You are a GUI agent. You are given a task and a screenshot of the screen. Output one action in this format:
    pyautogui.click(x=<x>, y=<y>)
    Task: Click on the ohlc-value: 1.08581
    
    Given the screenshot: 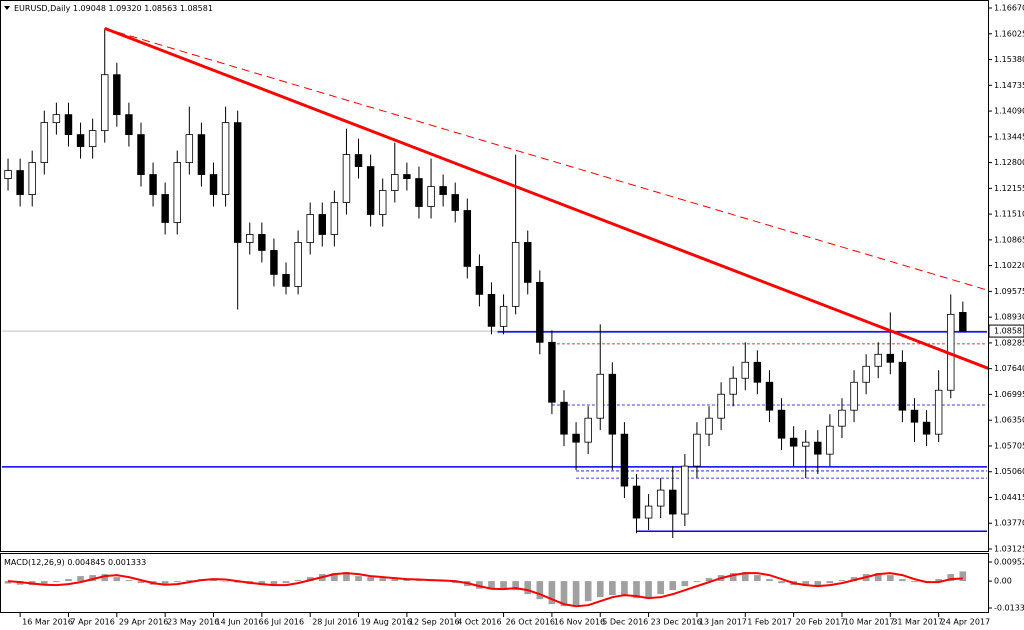 What is the action you would take?
    pyautogui.click(x=196, y=8)
    